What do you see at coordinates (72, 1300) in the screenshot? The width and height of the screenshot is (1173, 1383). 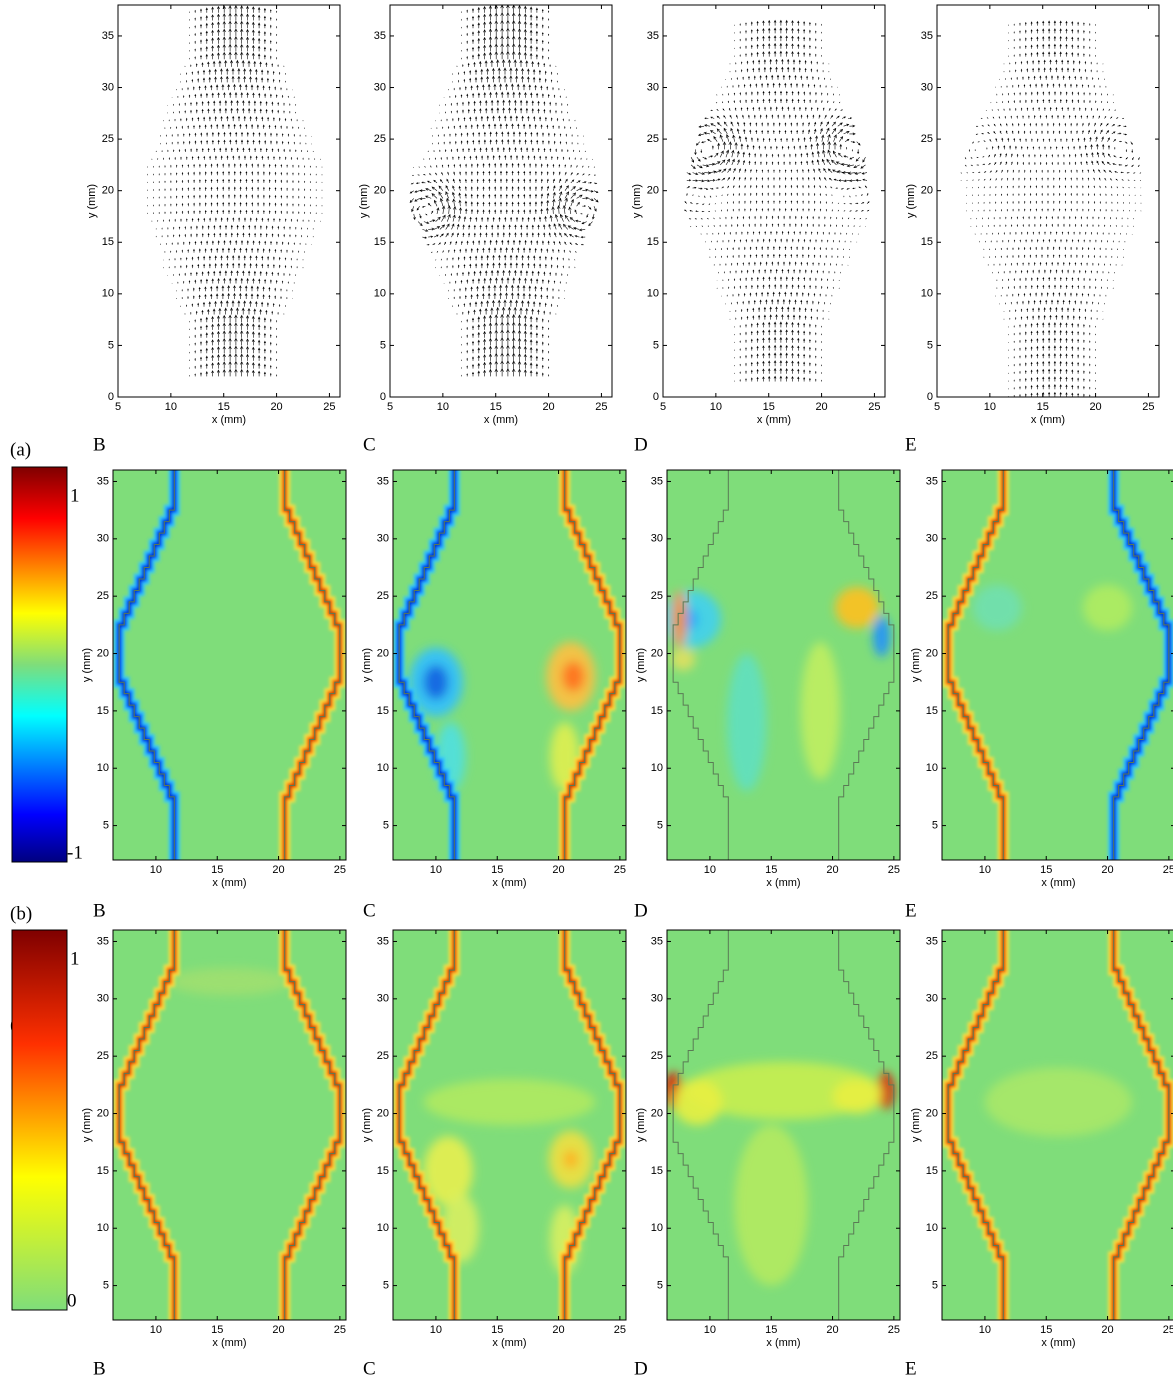 I see `colorbar-label: 0` at bounding box center [72, 1300].